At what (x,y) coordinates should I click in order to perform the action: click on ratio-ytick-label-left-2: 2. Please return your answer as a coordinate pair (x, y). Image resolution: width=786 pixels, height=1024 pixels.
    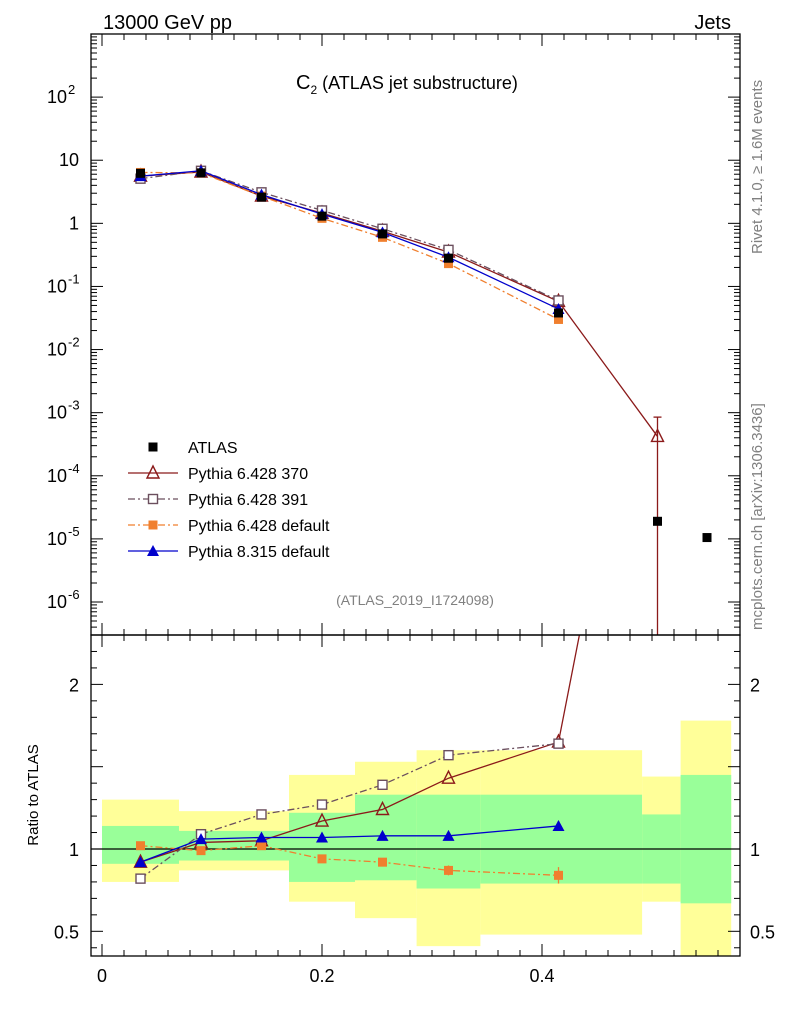
    Looking at the image, I should click on (74, 685).